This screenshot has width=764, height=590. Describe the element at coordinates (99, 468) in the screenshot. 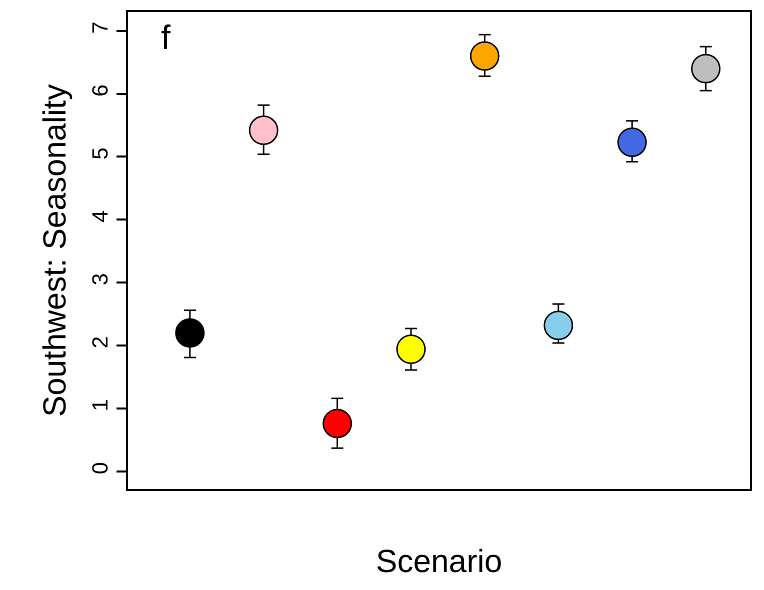

I see `y-tick-label: 0` at that location.